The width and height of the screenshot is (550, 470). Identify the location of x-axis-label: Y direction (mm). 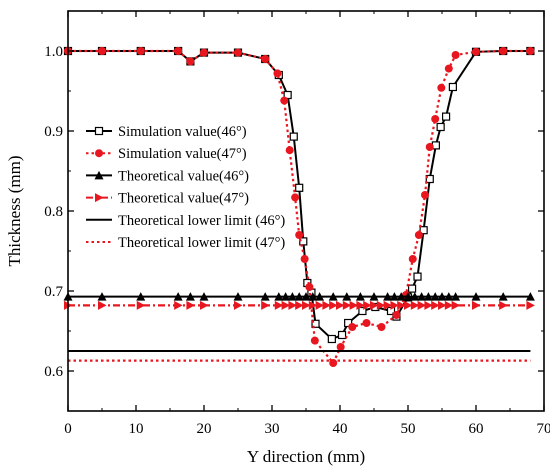
(306, 456).